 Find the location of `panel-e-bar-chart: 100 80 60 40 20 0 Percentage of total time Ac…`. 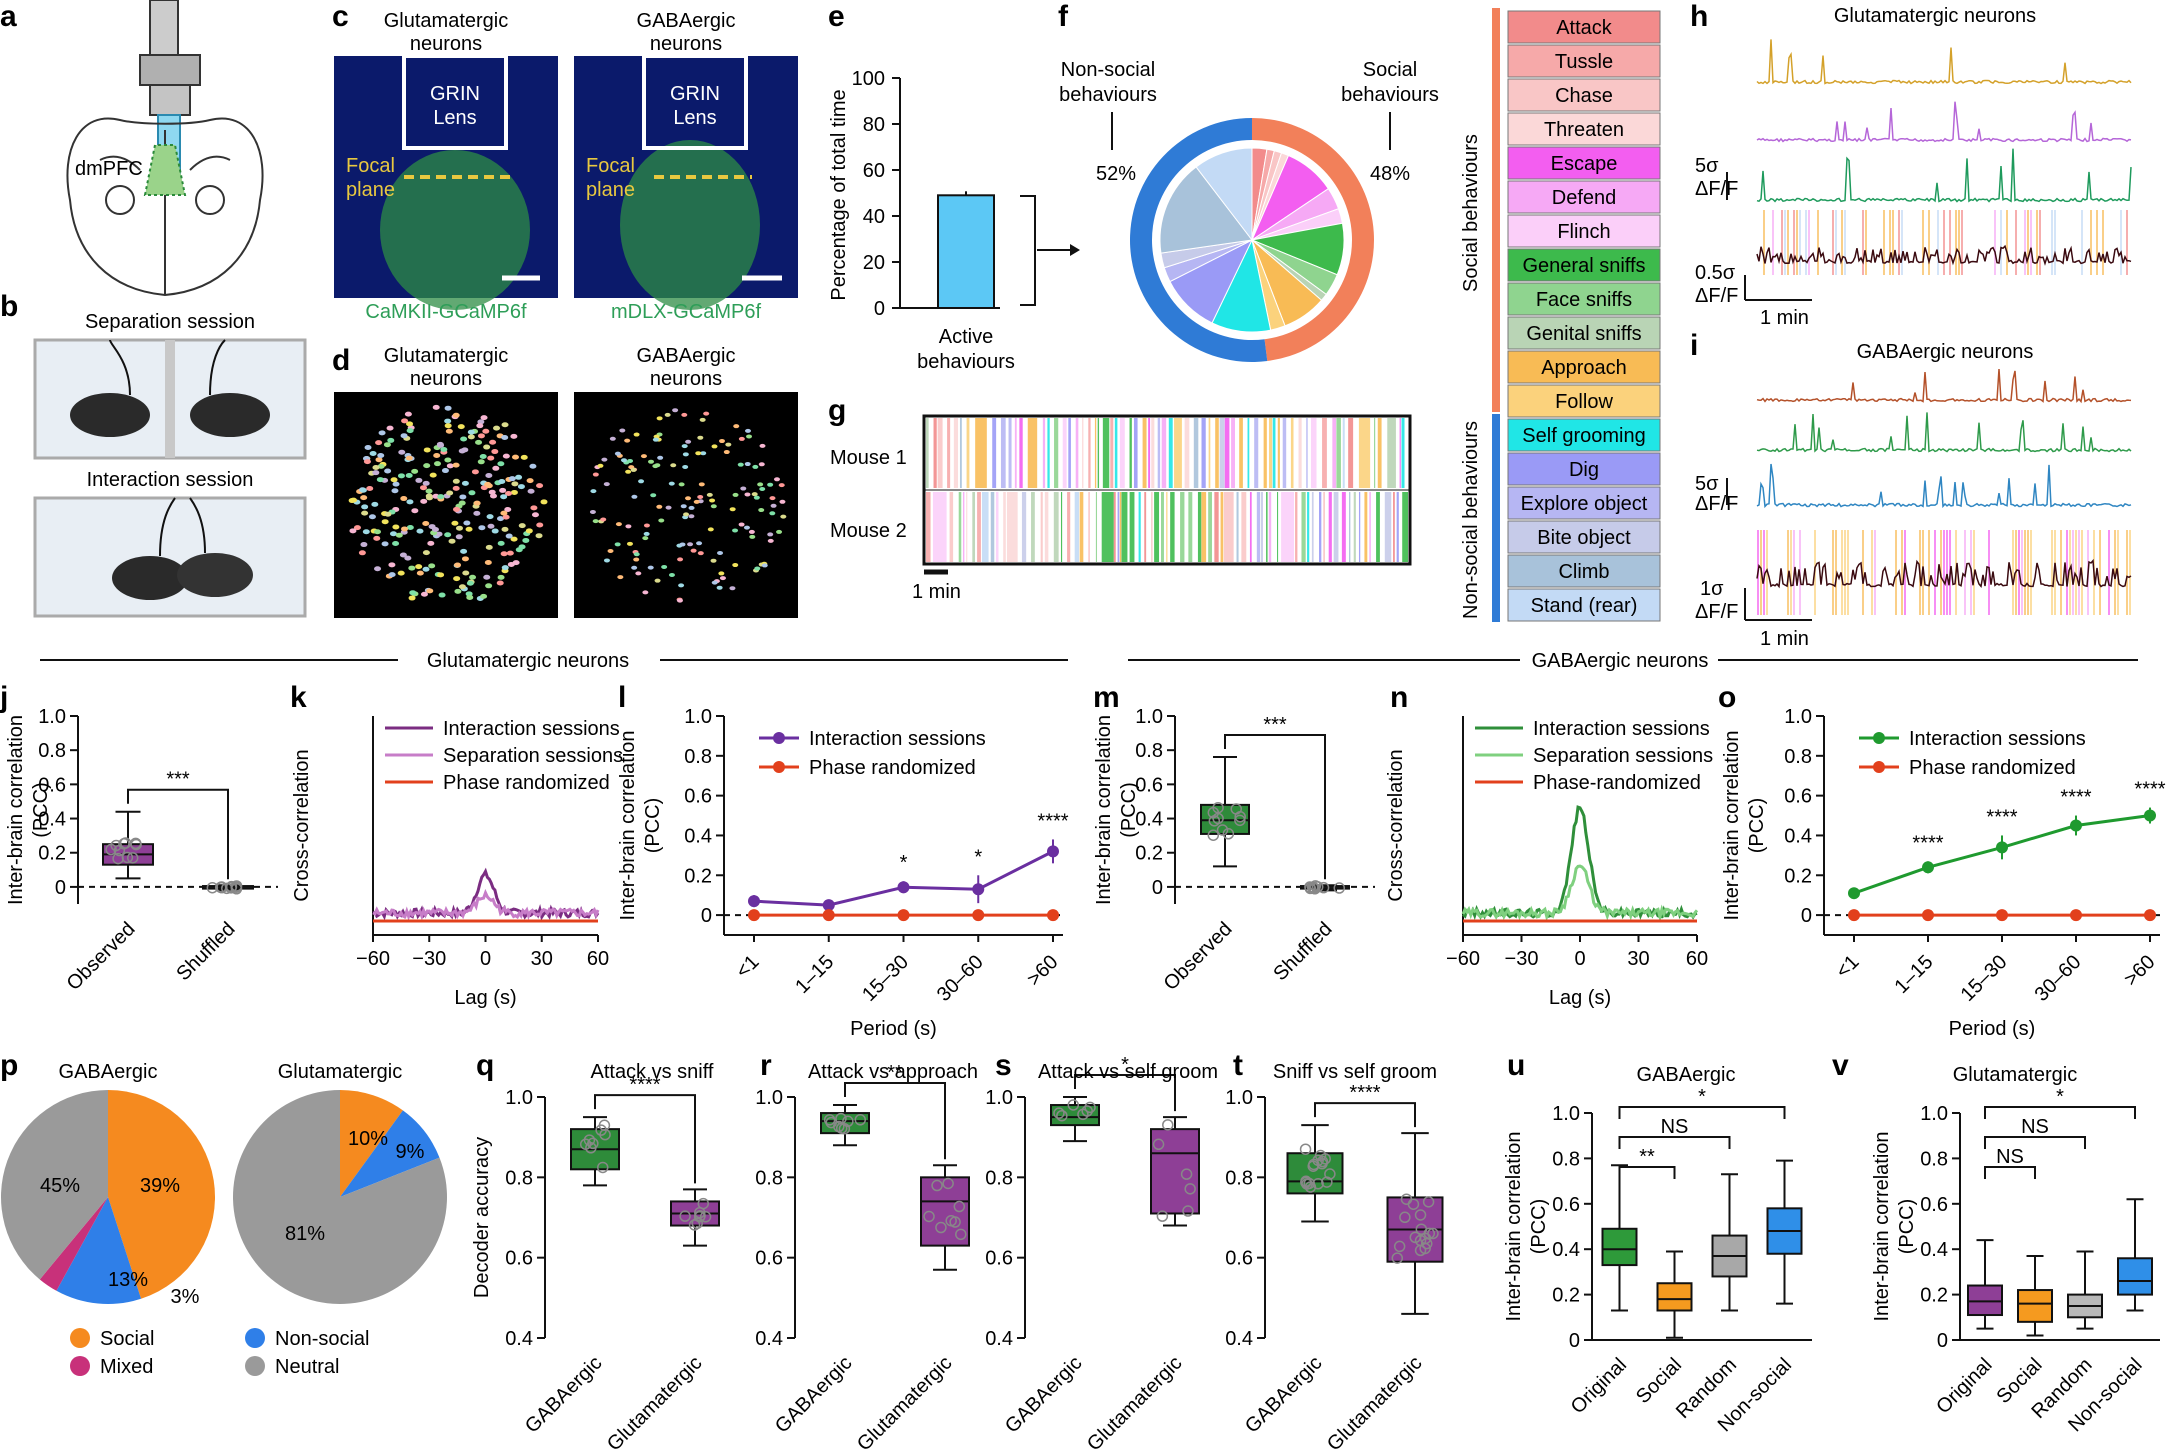

panel-e-bar-chart: 100 80 60 40 20 0 Percentage of total time Ac… is located at coordinates (954, 220).